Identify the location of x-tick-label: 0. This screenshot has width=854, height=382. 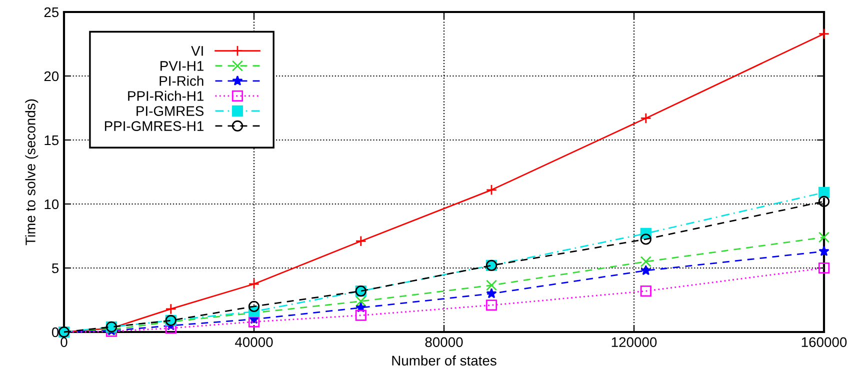
(64, 342).